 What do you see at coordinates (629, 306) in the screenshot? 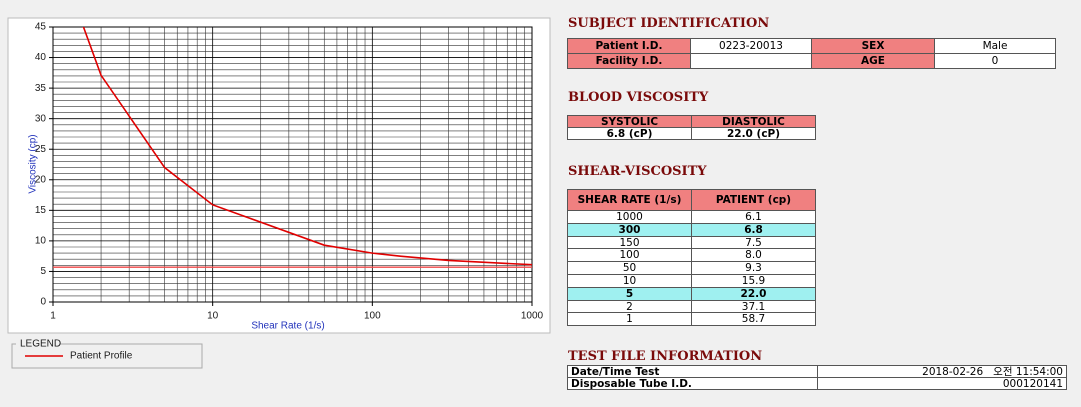
I see `table-cell: 2` at bounding box center [629, 306].